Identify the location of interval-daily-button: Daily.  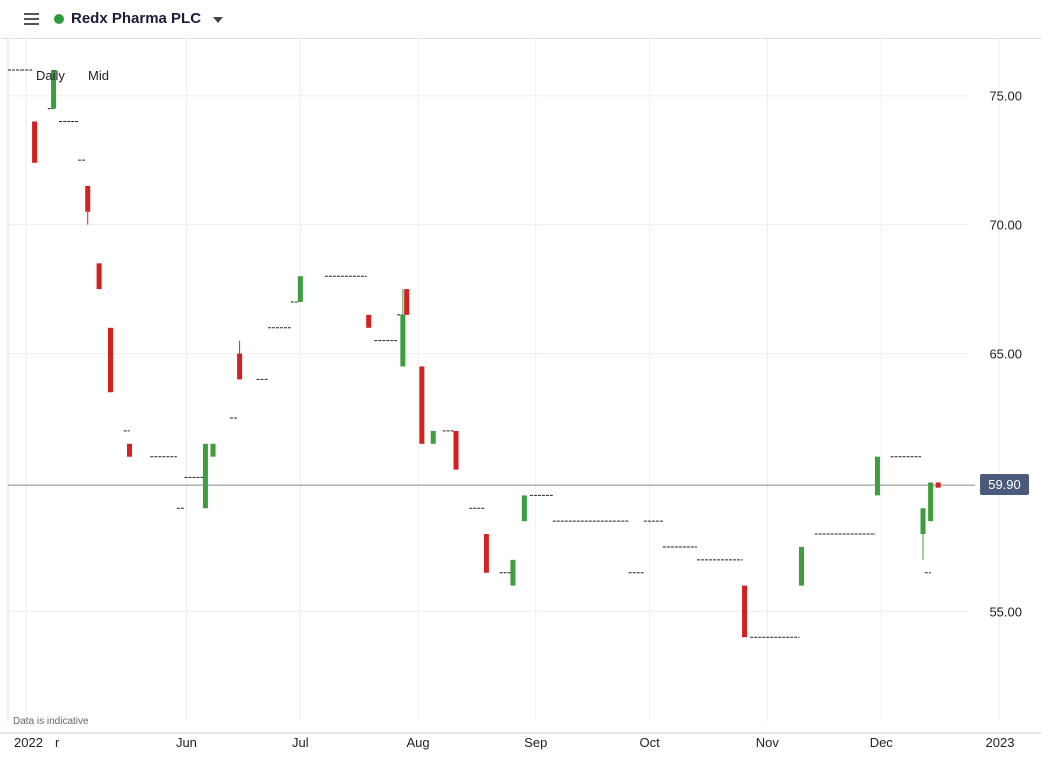
(50, 75).